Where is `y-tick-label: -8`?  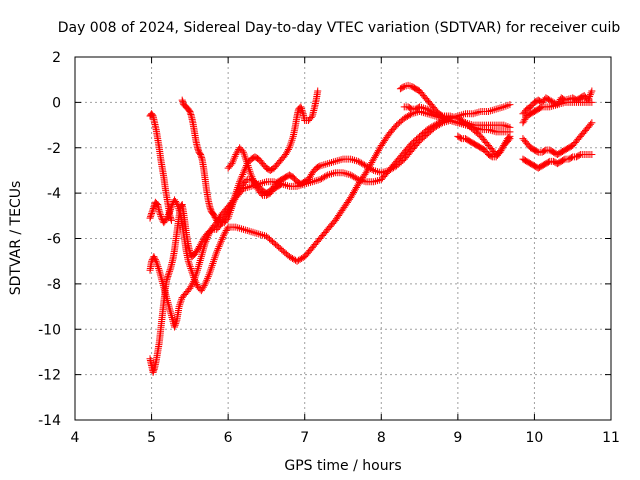
y-tick-label: -8 is located at coordinates (54, 285).